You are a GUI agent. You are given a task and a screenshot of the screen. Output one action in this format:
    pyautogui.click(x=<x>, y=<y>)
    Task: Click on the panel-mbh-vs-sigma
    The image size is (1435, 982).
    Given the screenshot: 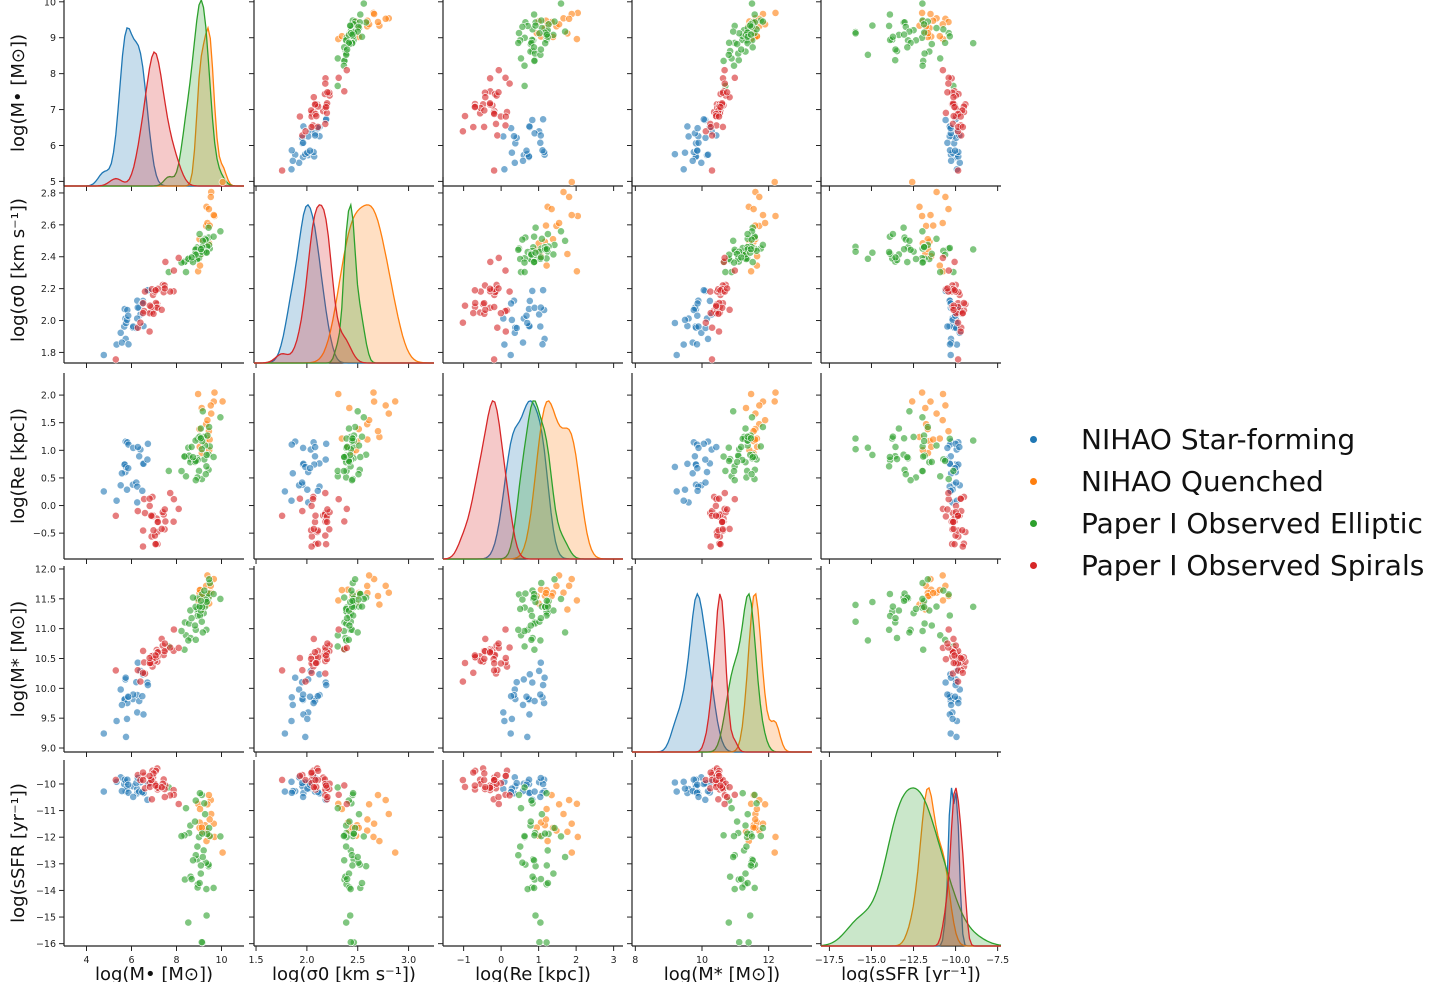 What is the action you would take?
    pyautogui.click(x=341, y=95)
    